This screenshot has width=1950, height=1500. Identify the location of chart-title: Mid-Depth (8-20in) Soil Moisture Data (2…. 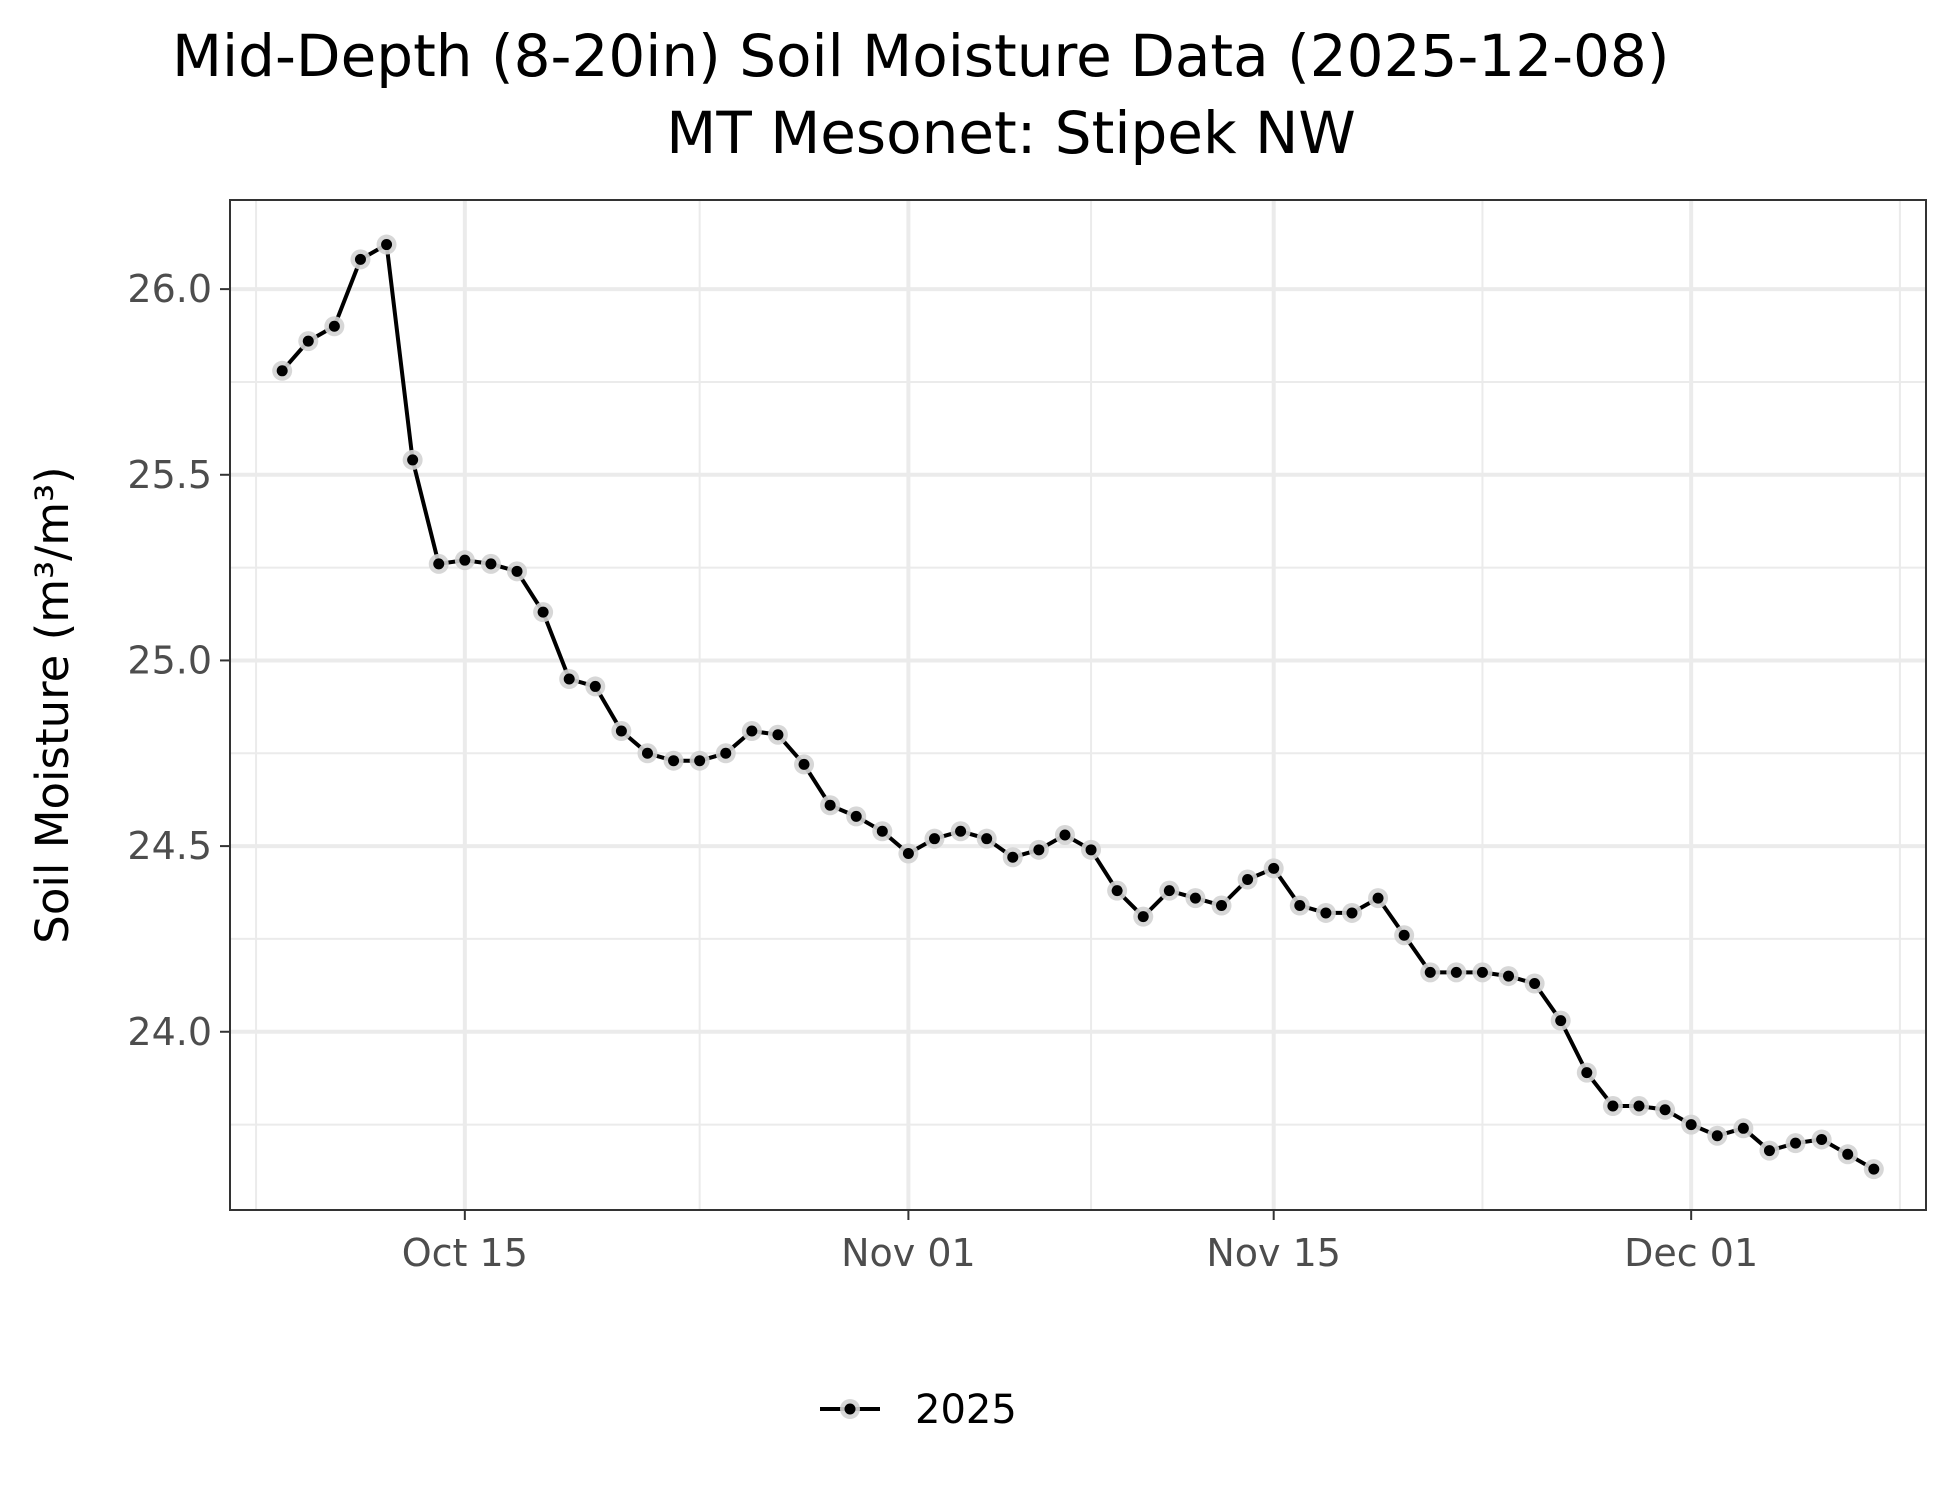
(920, 56).